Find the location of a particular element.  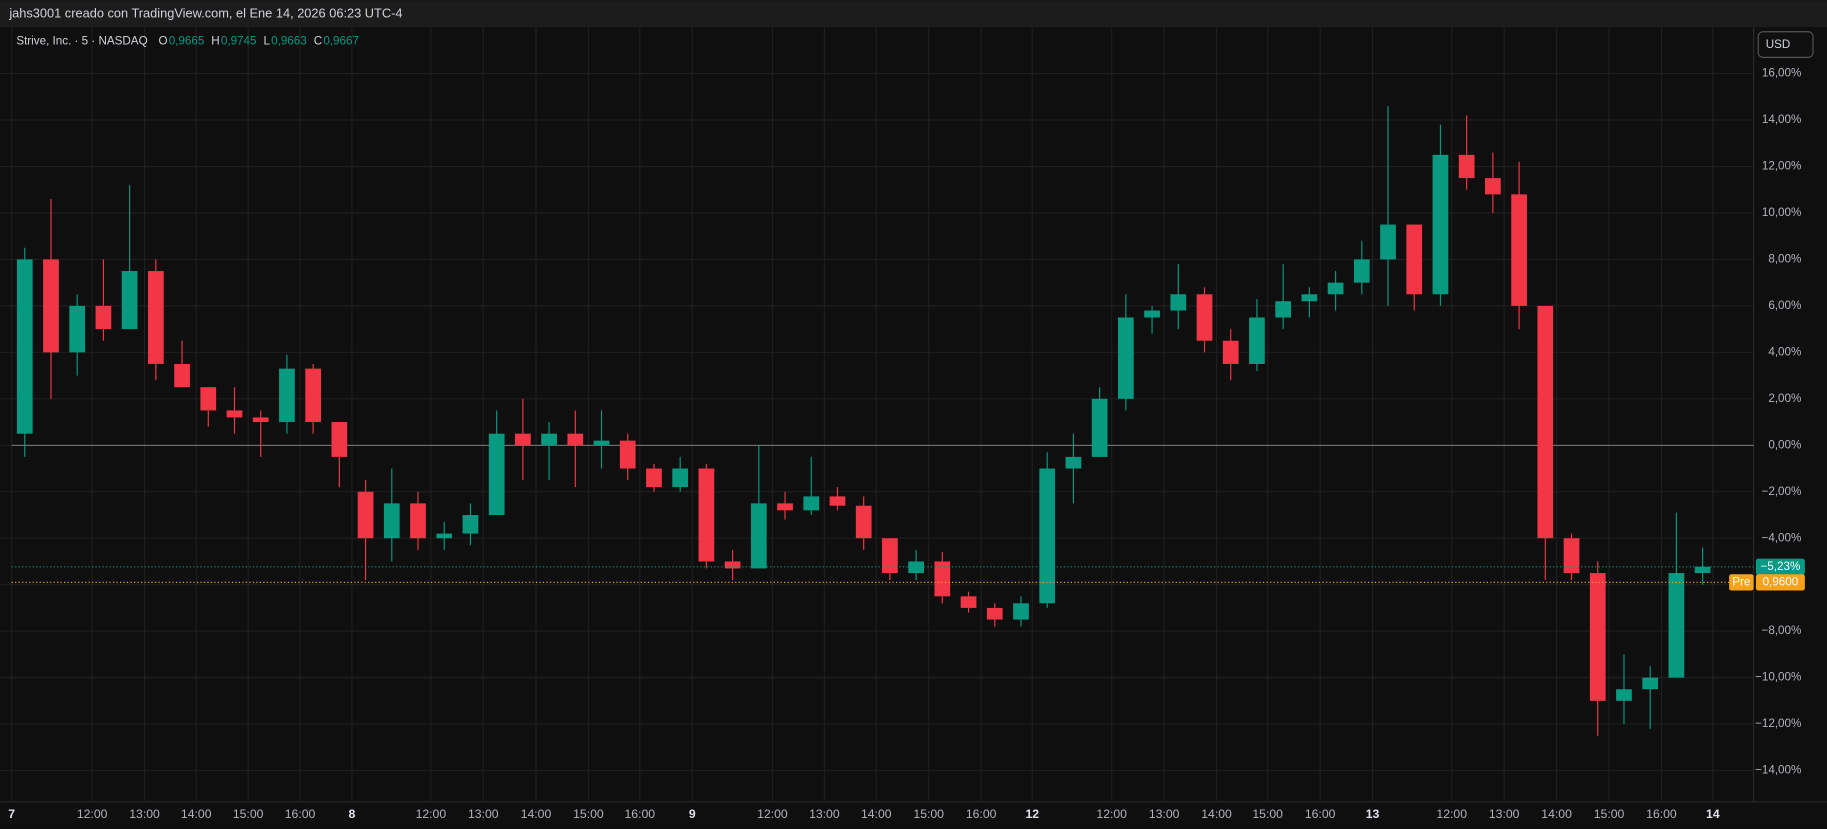

y-tick-label: −12,00% is located at coordinates (1778, 723).